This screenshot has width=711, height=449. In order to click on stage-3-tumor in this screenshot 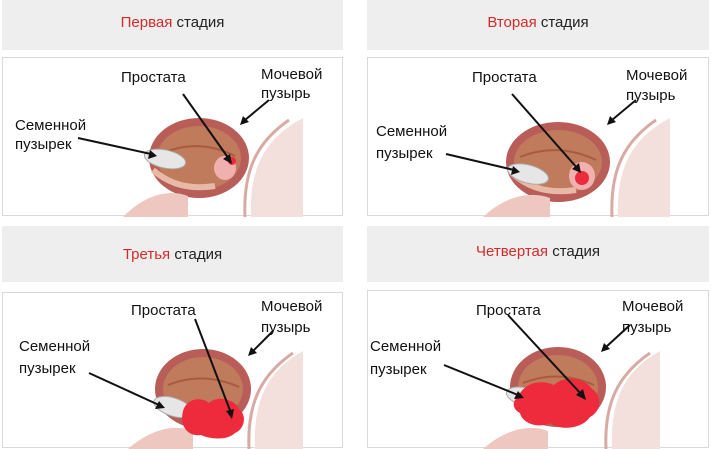, I will do `click(213, 418)`.